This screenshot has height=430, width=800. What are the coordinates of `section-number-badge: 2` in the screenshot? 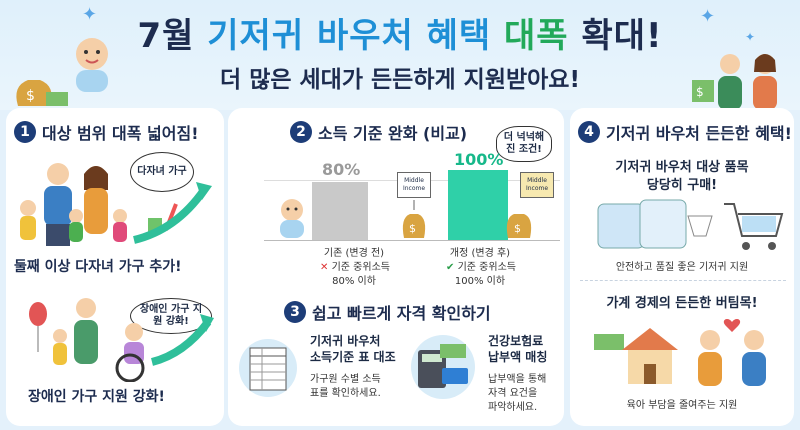 It's located at (301, 132).